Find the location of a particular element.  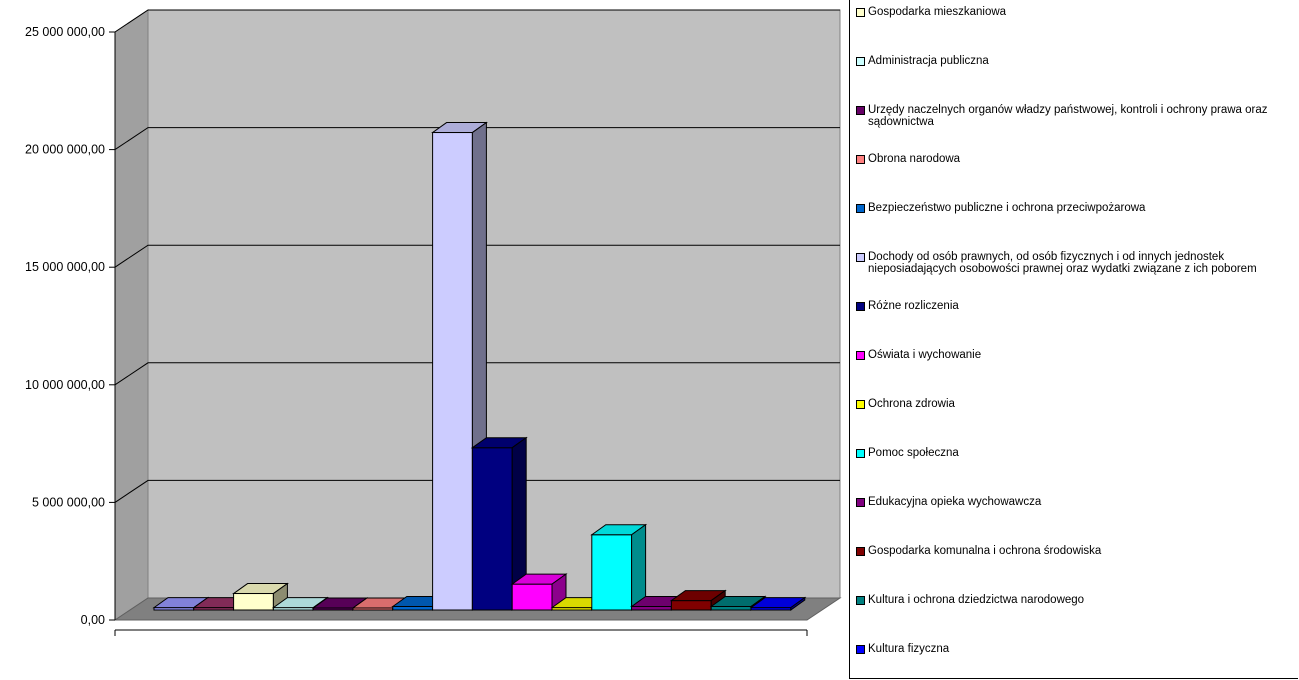

legend-label: Ochrona zdrowia is located at coordinates (911, 404).